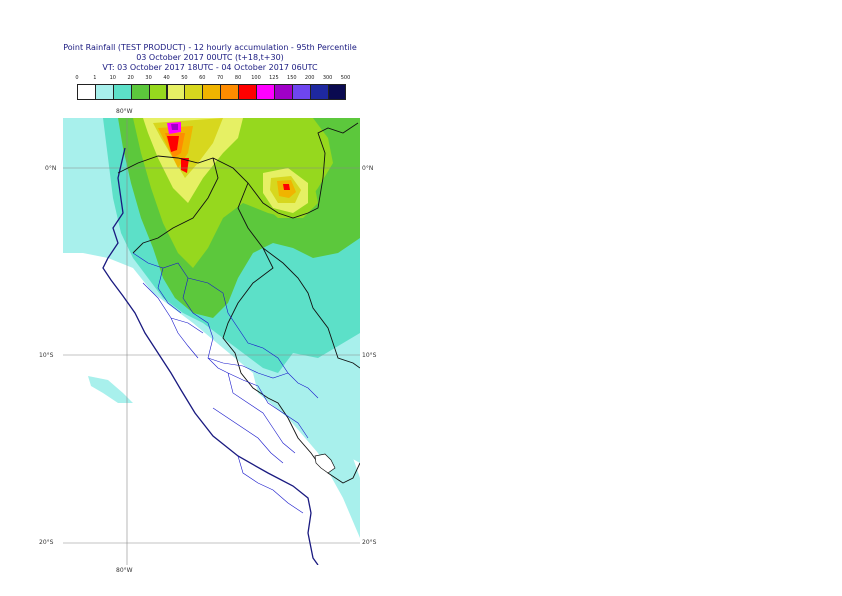 The width and height of the screenshot is (842, 596). Describe the element at coordinates (95, 78) in the screenshot. I see `legend-threshold-1: 1` at that location.